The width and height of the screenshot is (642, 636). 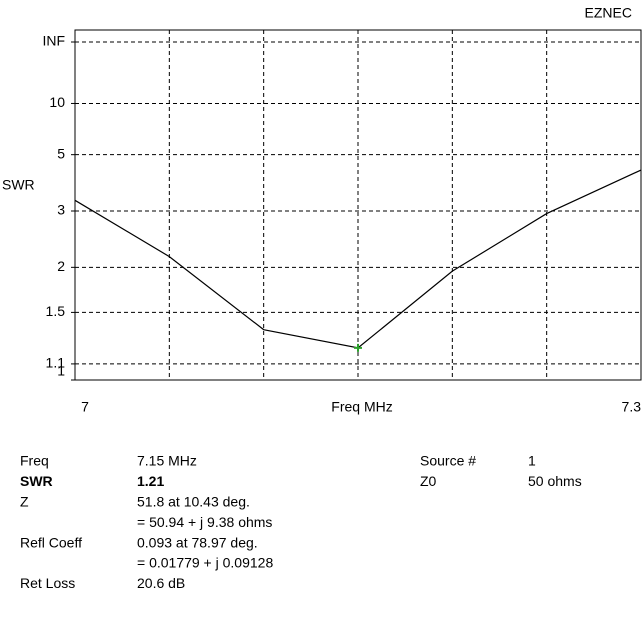 I want to click on y-tick-label: 5, so click(x=61, y=153).